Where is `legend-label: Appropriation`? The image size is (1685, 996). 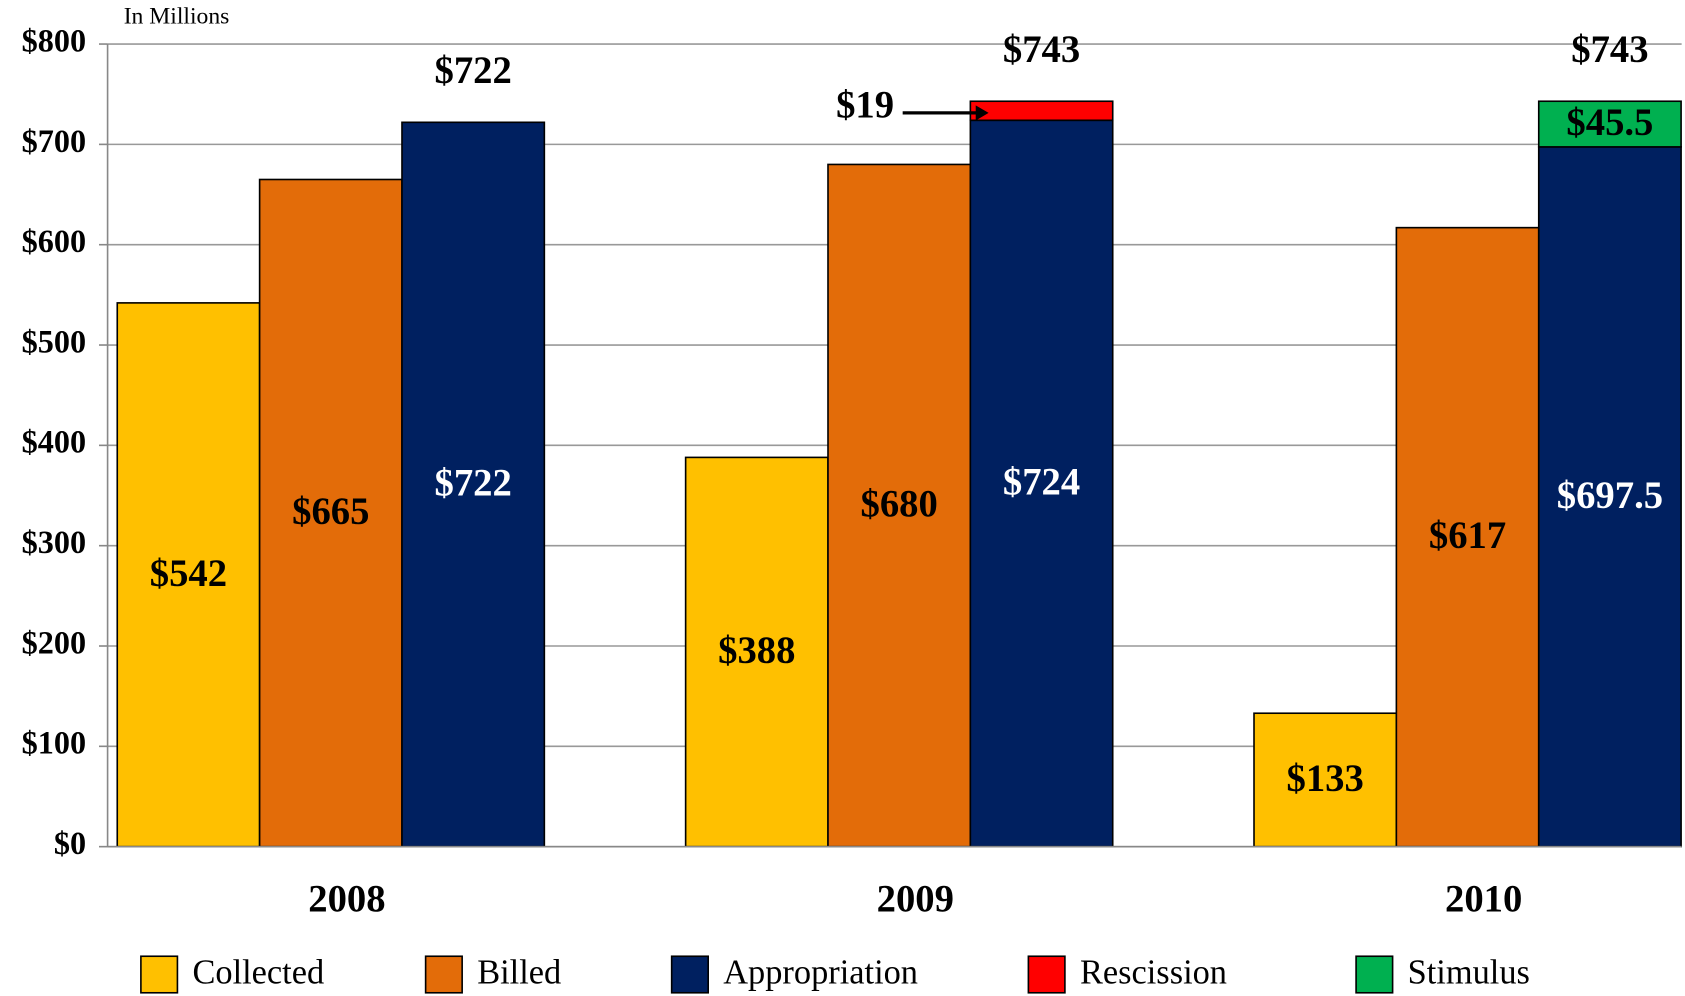
legend-label: Appropriation is located at coordinates (820, 972).